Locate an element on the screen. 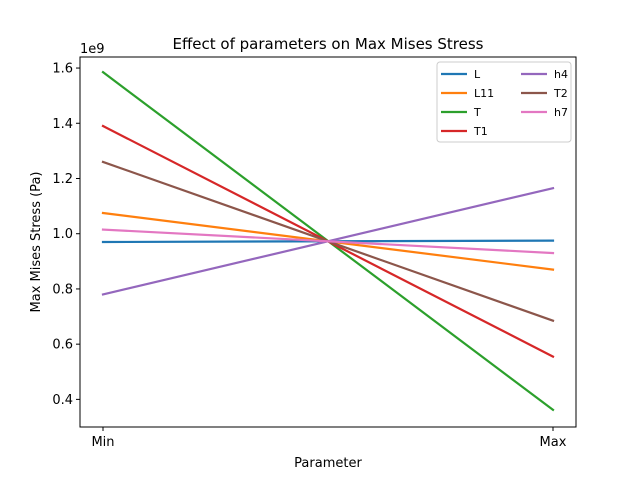  y-tick-label: 1.2 is located at coordinates (62, 179).